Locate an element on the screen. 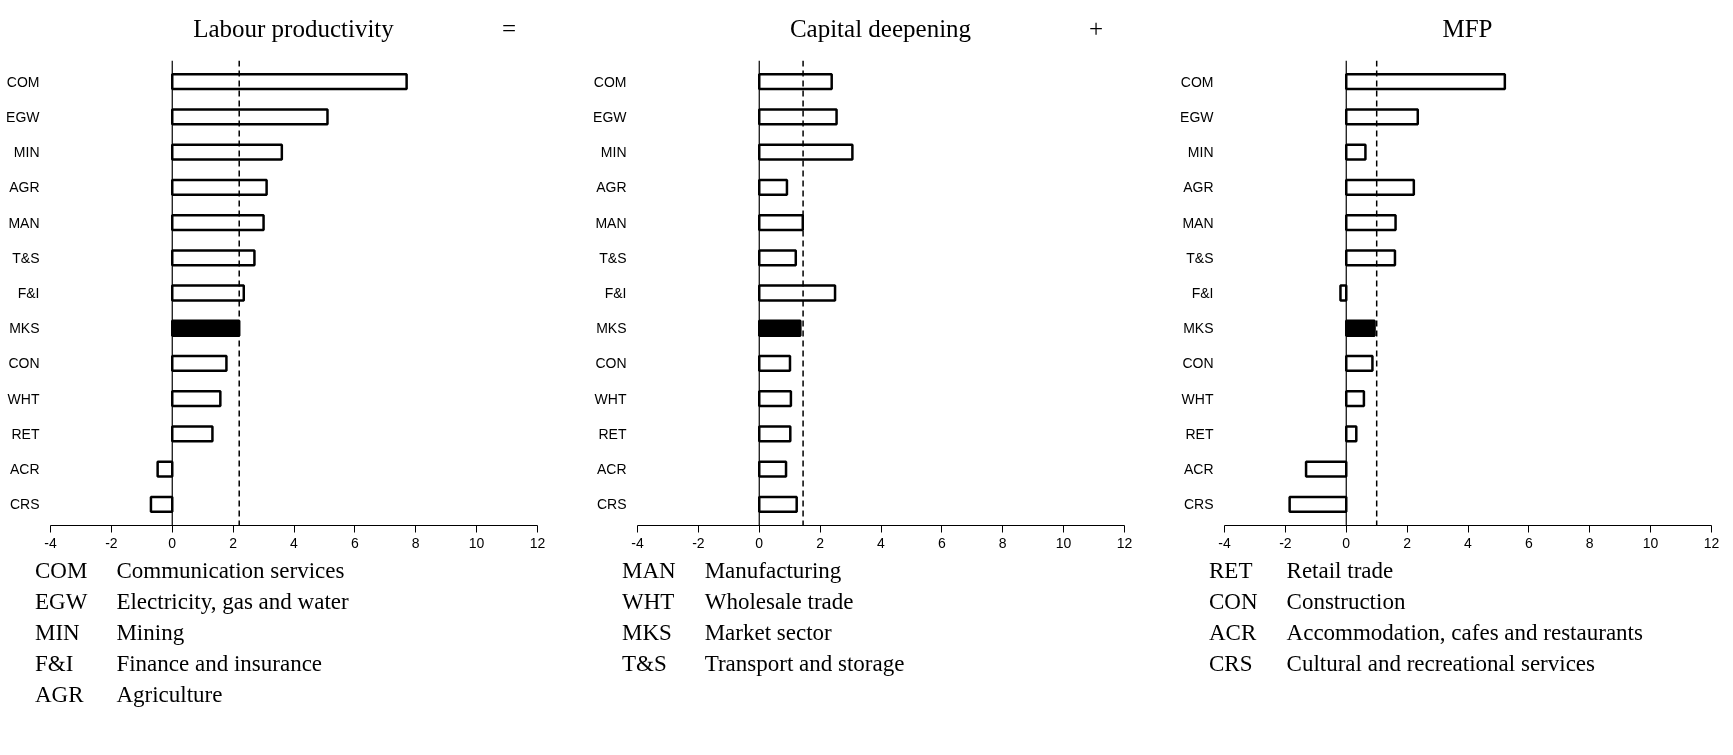  text: AGR Agriculture is located at coordinates (129, 694).